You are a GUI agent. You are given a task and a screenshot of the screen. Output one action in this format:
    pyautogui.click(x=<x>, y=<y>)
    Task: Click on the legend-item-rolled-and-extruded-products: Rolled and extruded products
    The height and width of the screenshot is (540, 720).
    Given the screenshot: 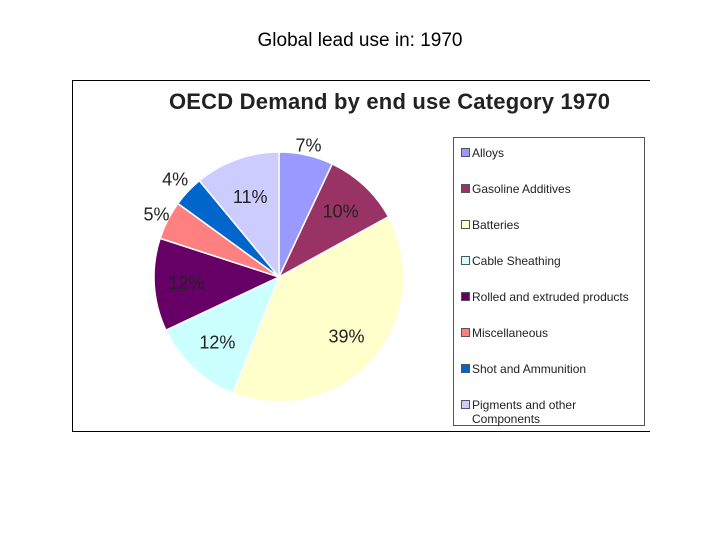 What is the action you would take?
    pyautogui.click(x=549, y=308)
    